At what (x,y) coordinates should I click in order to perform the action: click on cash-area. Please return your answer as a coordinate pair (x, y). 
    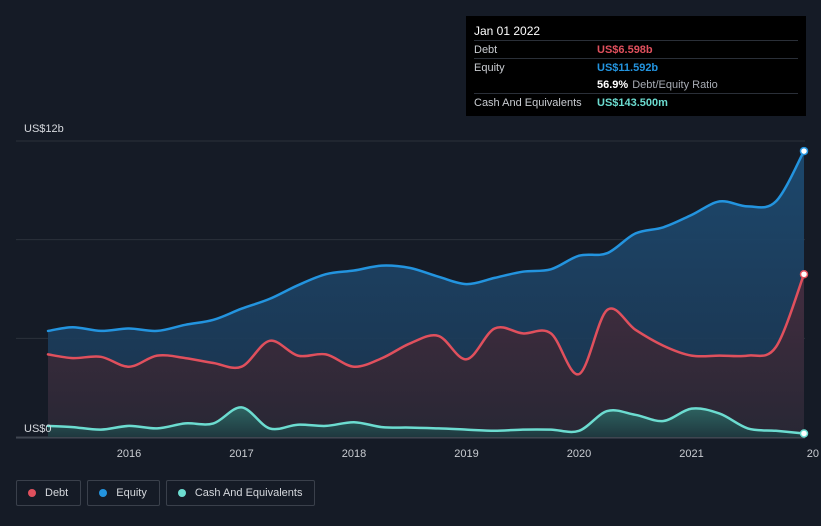
    Looking at the image, I should click on (426, 422).